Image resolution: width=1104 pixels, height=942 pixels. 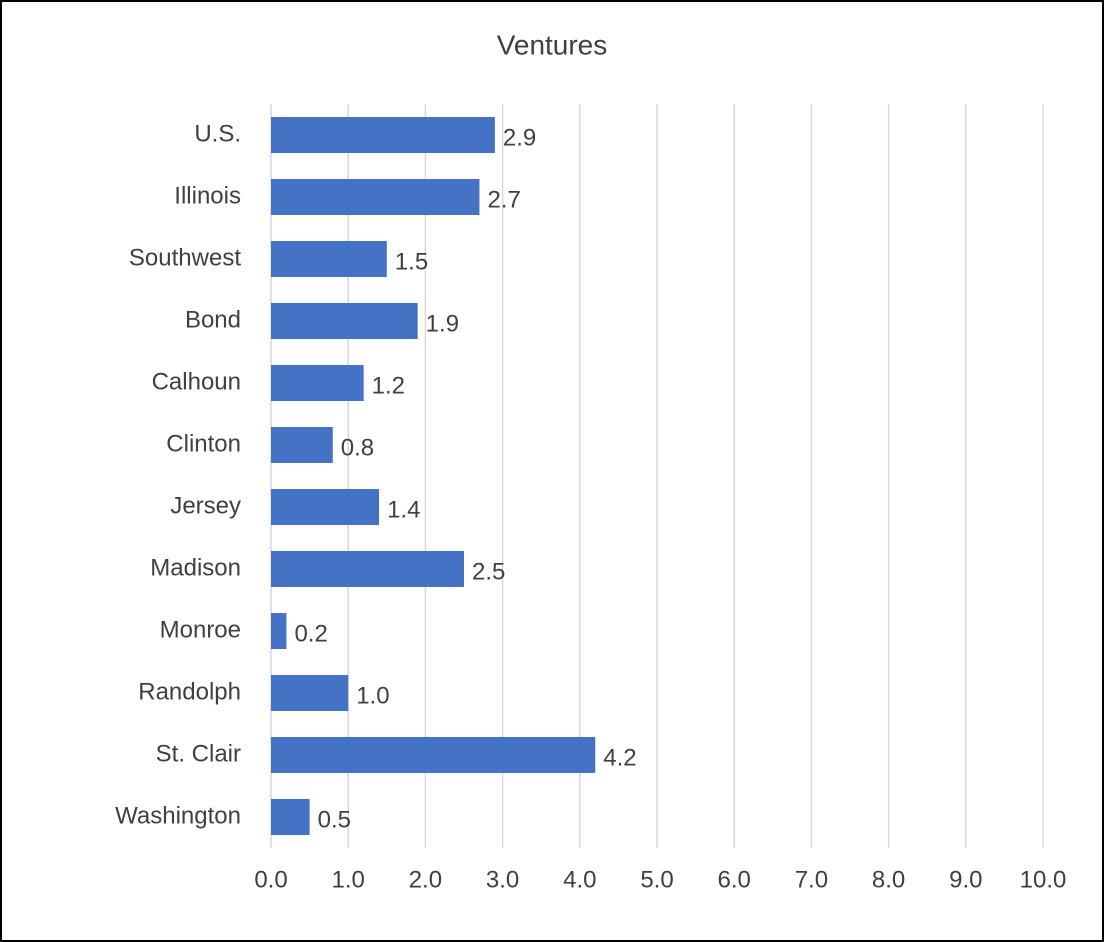 I want to click on data-label: 0.5, so click(x=334, y=819).